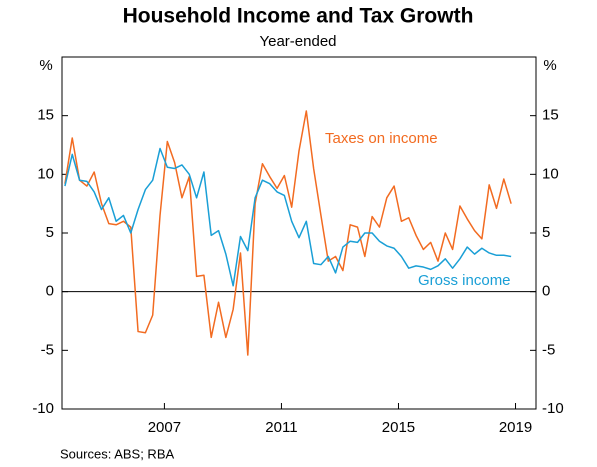 The image size is (597, 467). I want to click on y-tick-label: 5, so click(50, 232).